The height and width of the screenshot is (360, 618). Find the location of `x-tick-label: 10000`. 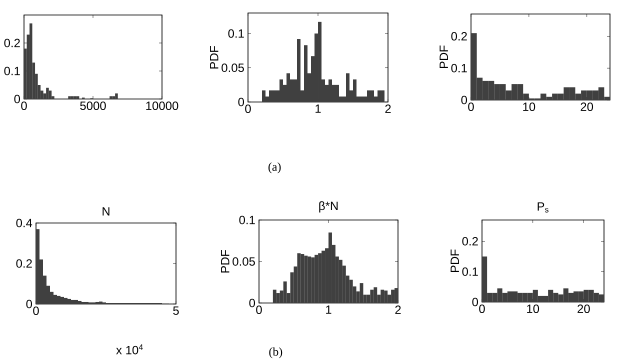

x-tick-label: 10000 is located at coordinates (162, 106).